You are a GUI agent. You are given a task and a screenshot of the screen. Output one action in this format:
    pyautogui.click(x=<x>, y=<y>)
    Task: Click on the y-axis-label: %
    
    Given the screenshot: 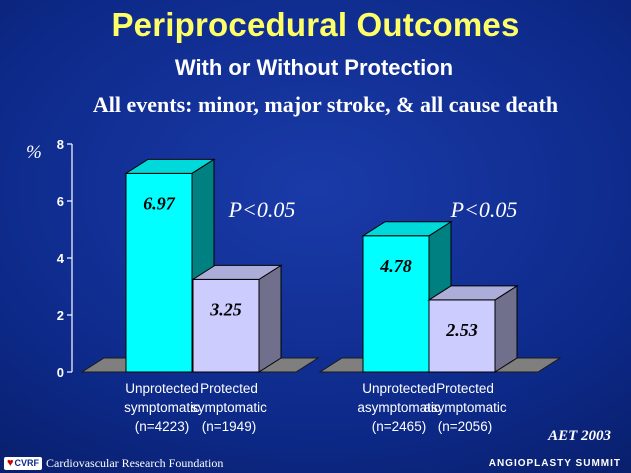 What is the action you would take?
    pyautogui.click(x=34, y=152)
    